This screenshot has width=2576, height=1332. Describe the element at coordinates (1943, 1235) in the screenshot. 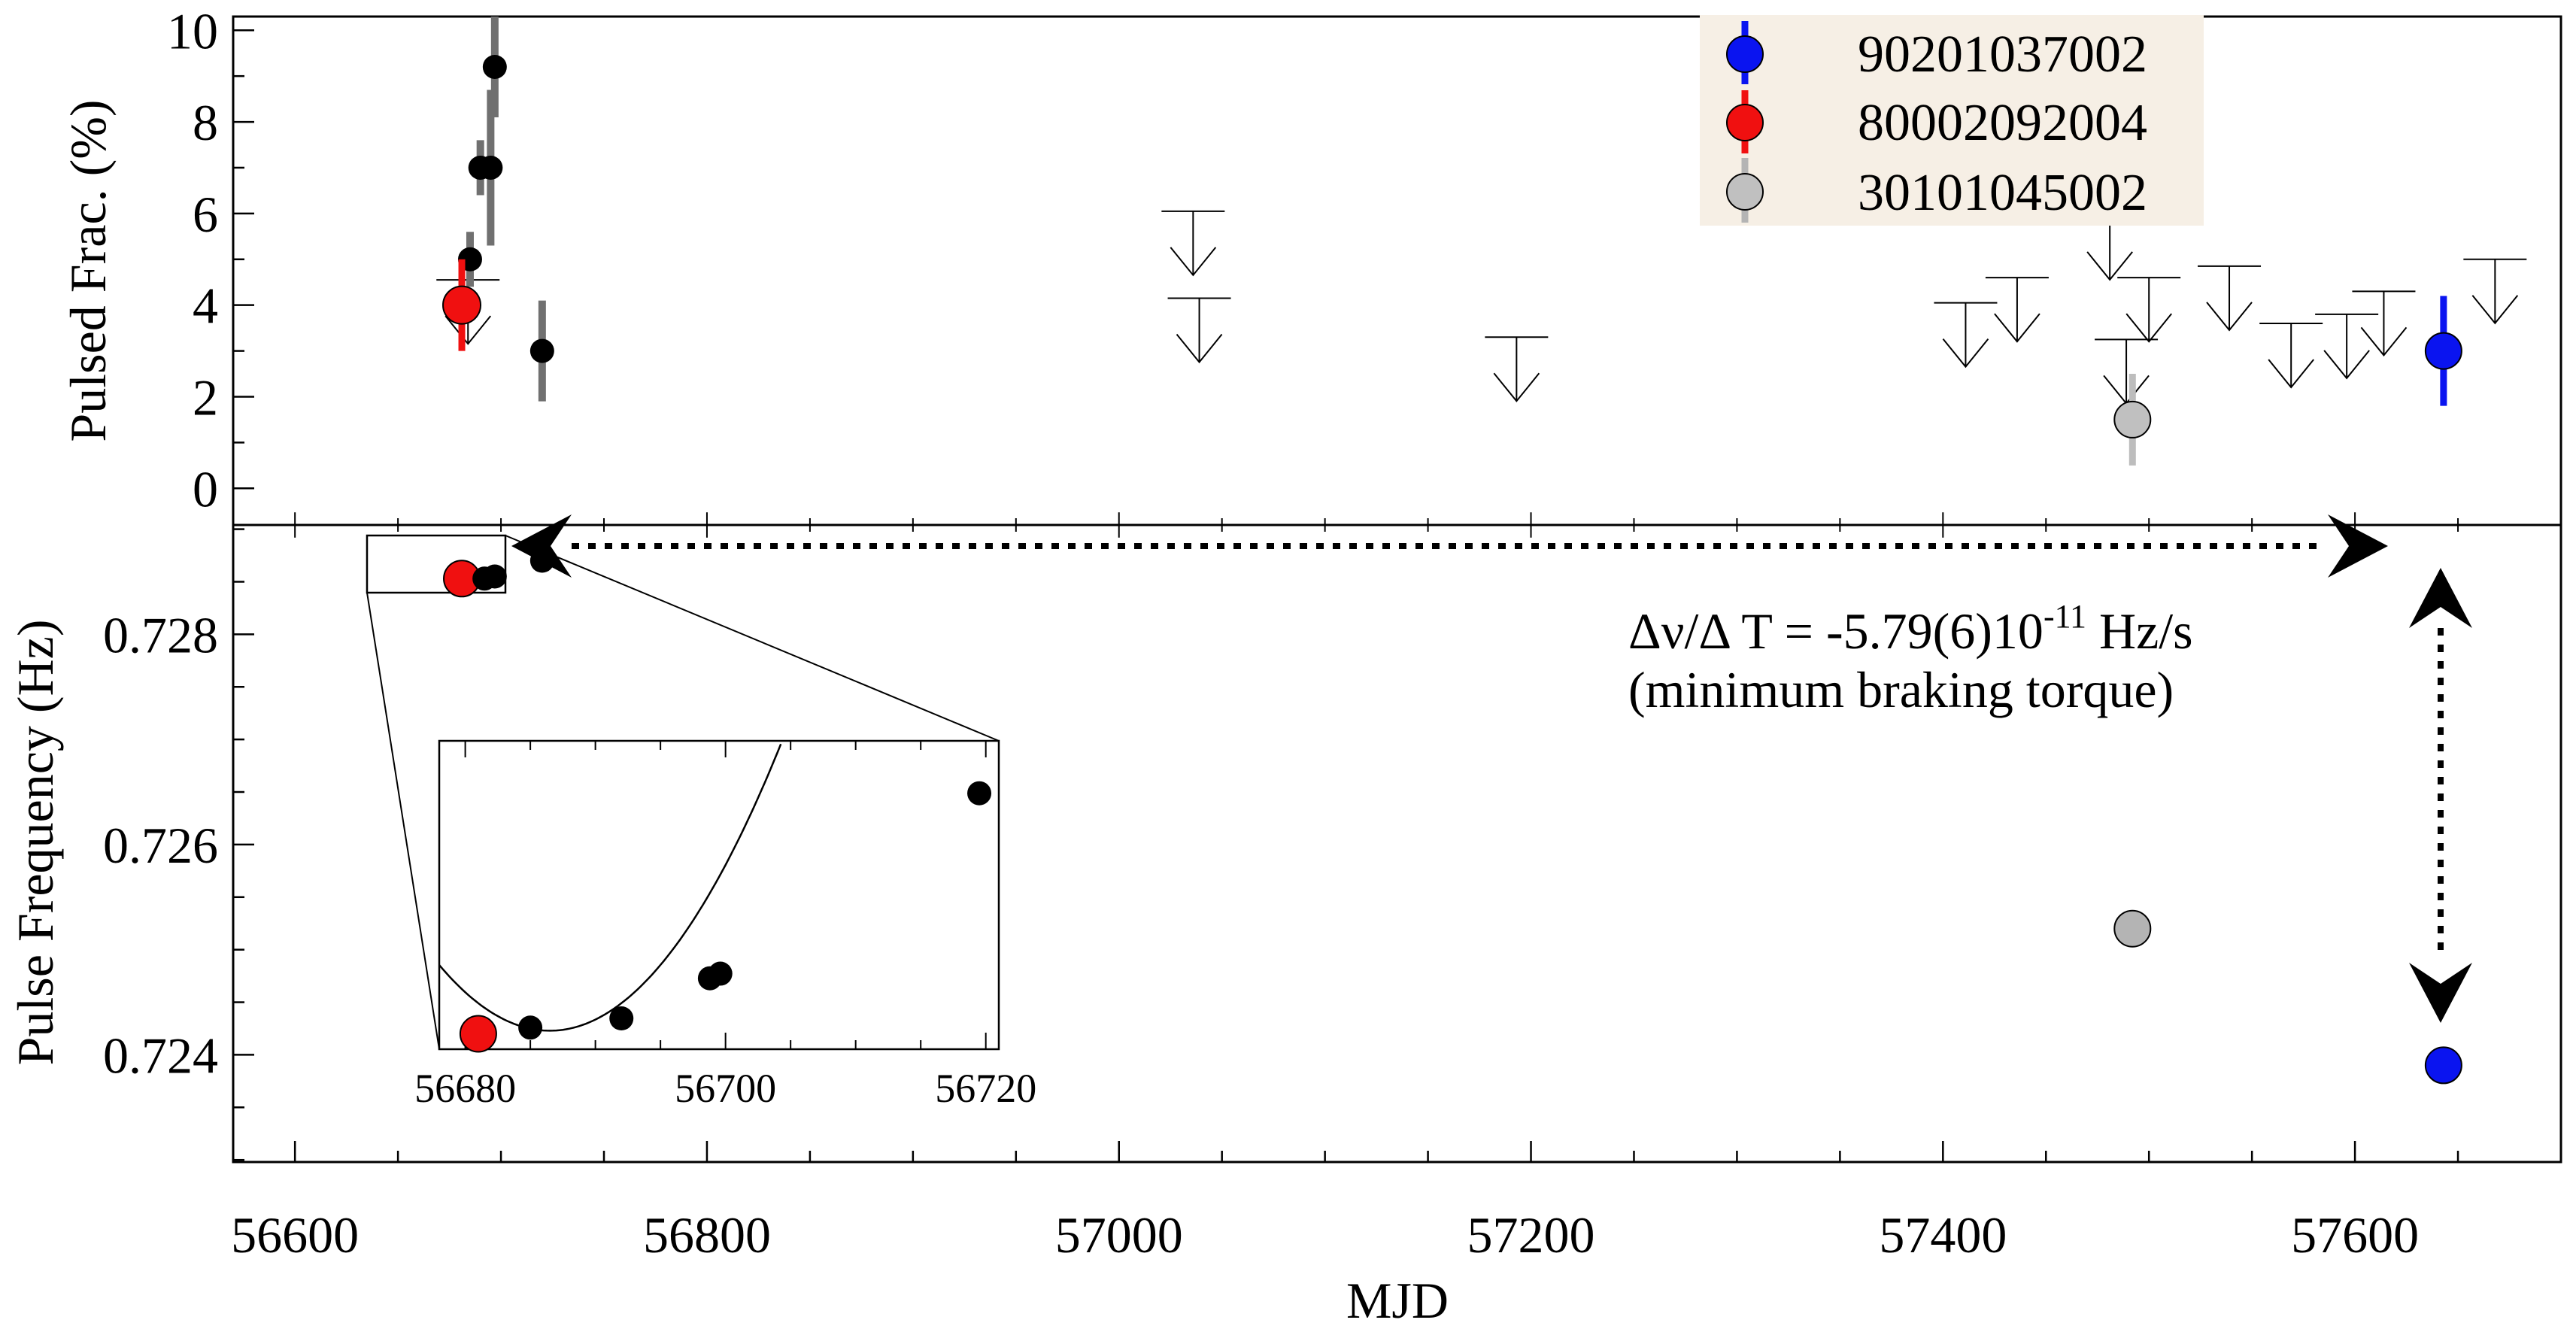

I see `x-tick-label: 57400` at that location.